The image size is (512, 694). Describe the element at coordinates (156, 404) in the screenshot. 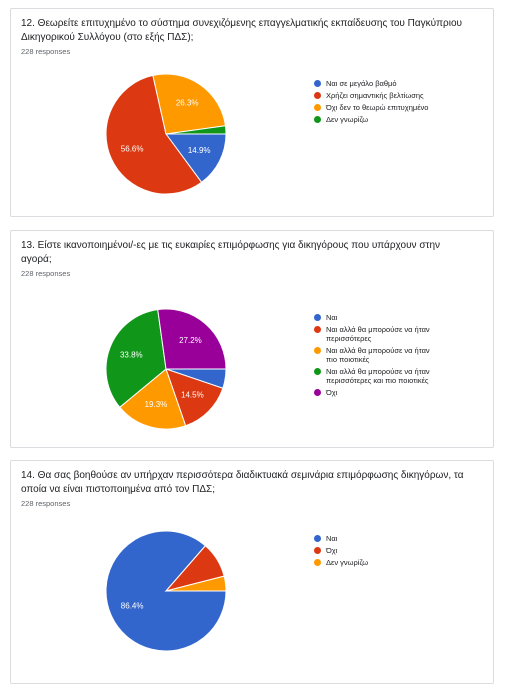

I see `slice-label: 19.3%` at that location.